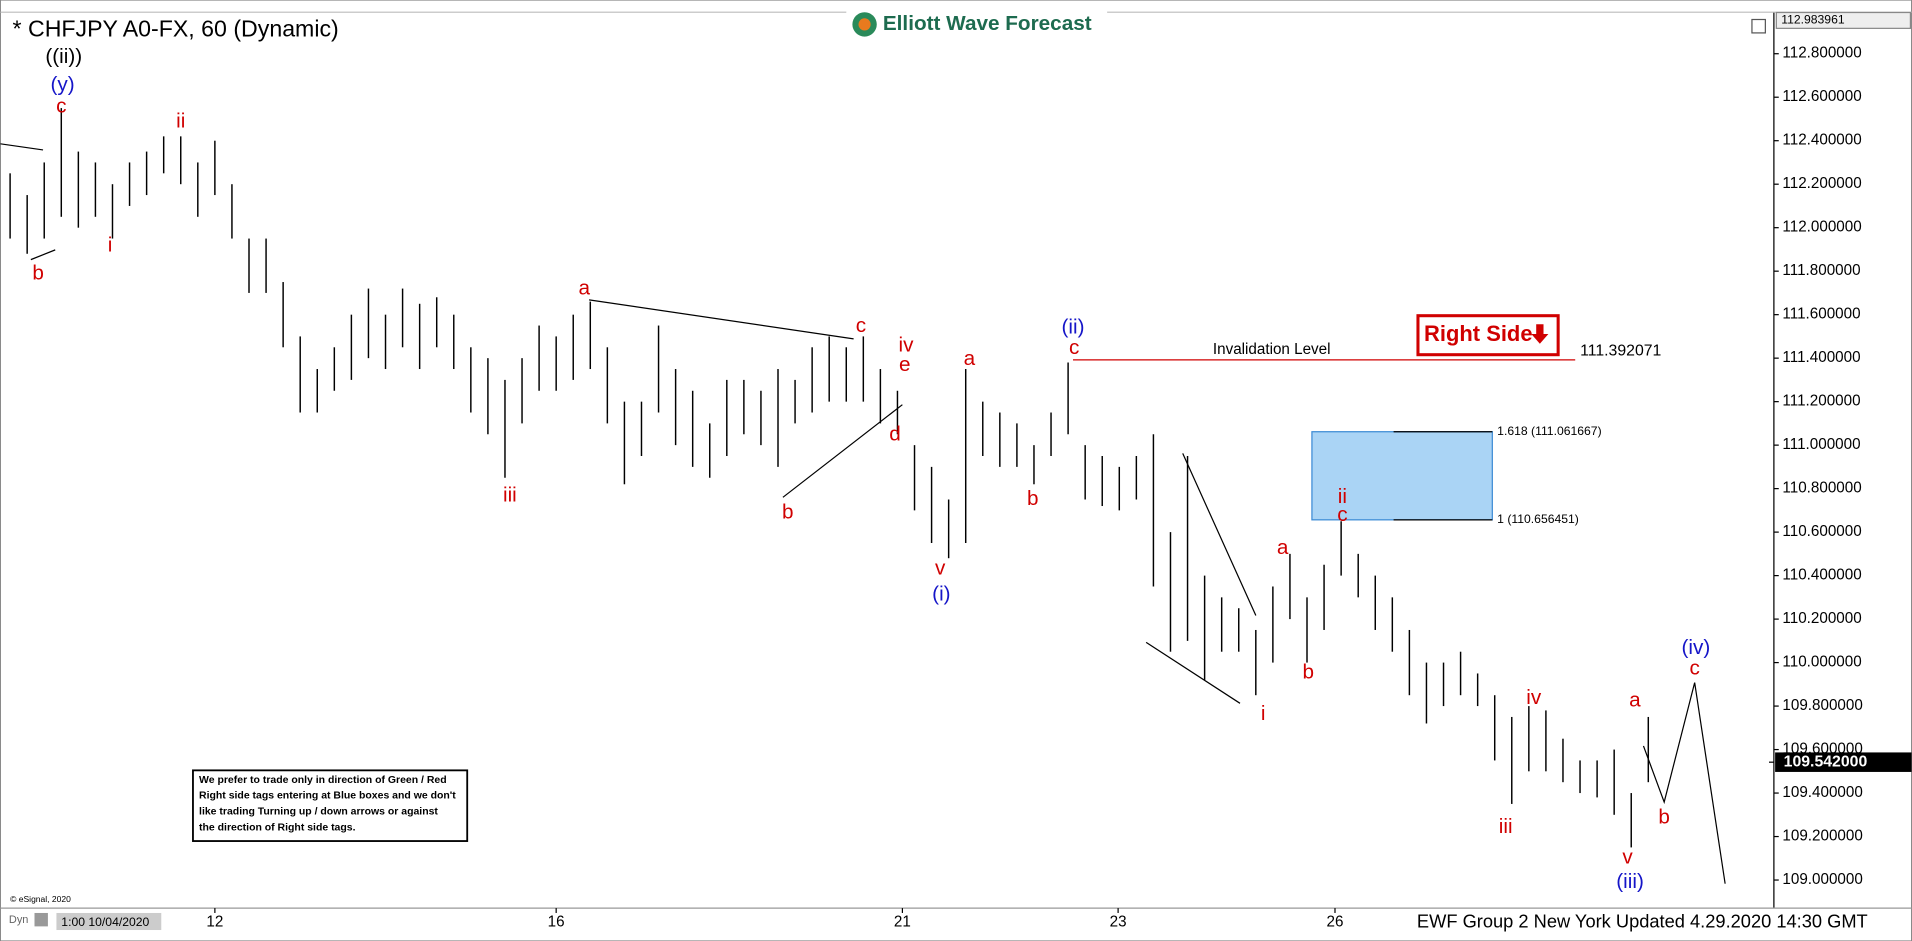 Image resolution: width=1912 pixels, height=941 pixels. I want to click on x-tick-label: 21, so click(902, 922).